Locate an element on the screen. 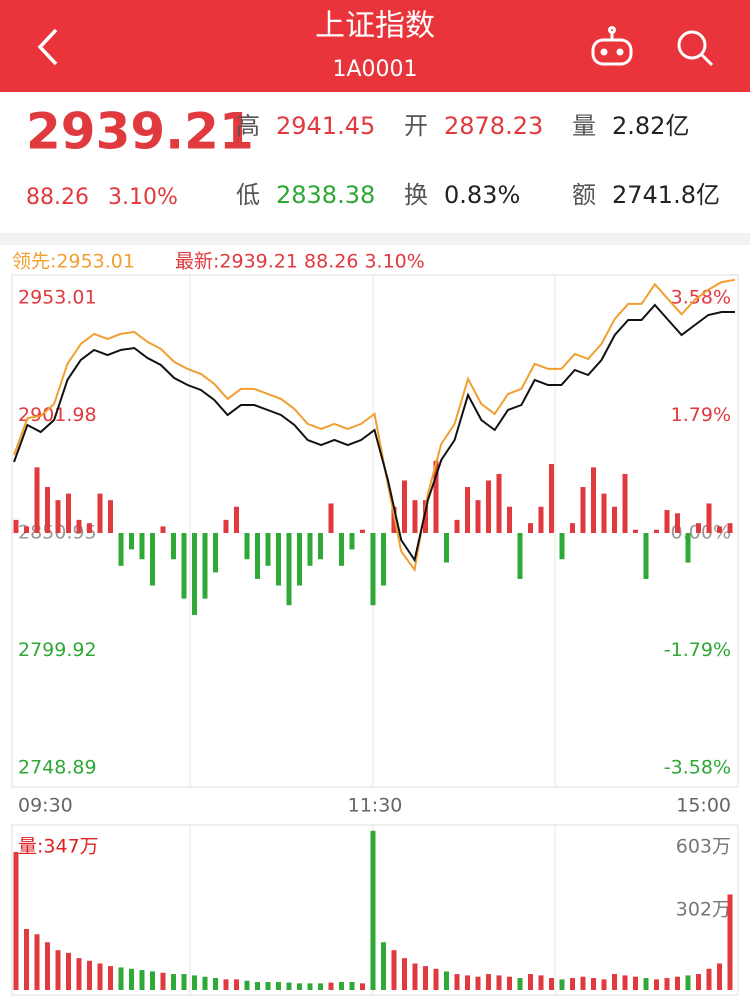 The width and height of the screenshot is (750, 1005). legend-text: 最新:2939.21 88.26 3.10% is located at coordinates (300, 262).